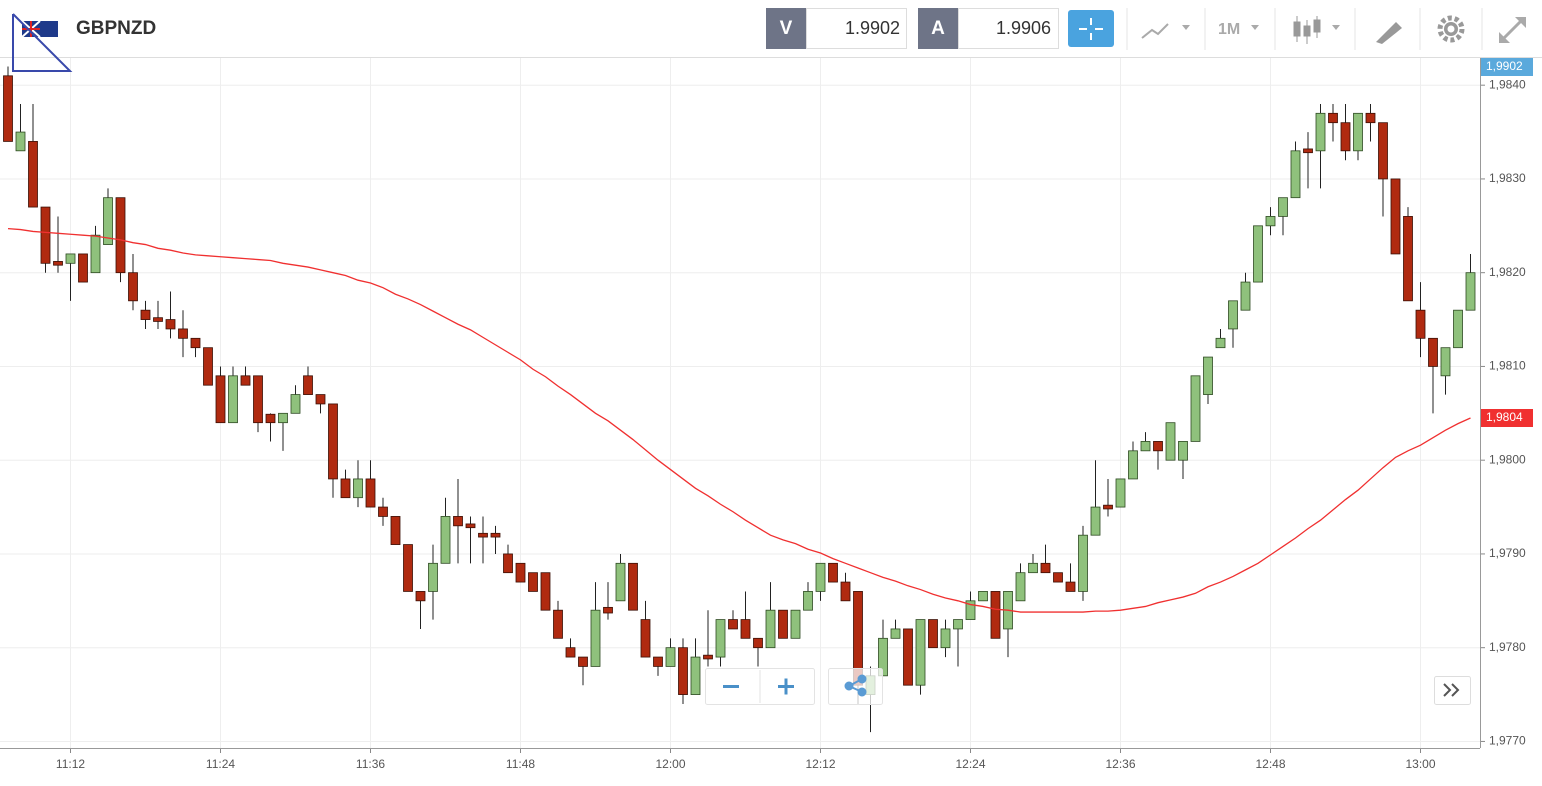 The height and width of the screenshot is (786, 1542). Describe the element at coordinates (1507, 272) in the screenshot. I see `y-tick-label: 1,9820` at that location.